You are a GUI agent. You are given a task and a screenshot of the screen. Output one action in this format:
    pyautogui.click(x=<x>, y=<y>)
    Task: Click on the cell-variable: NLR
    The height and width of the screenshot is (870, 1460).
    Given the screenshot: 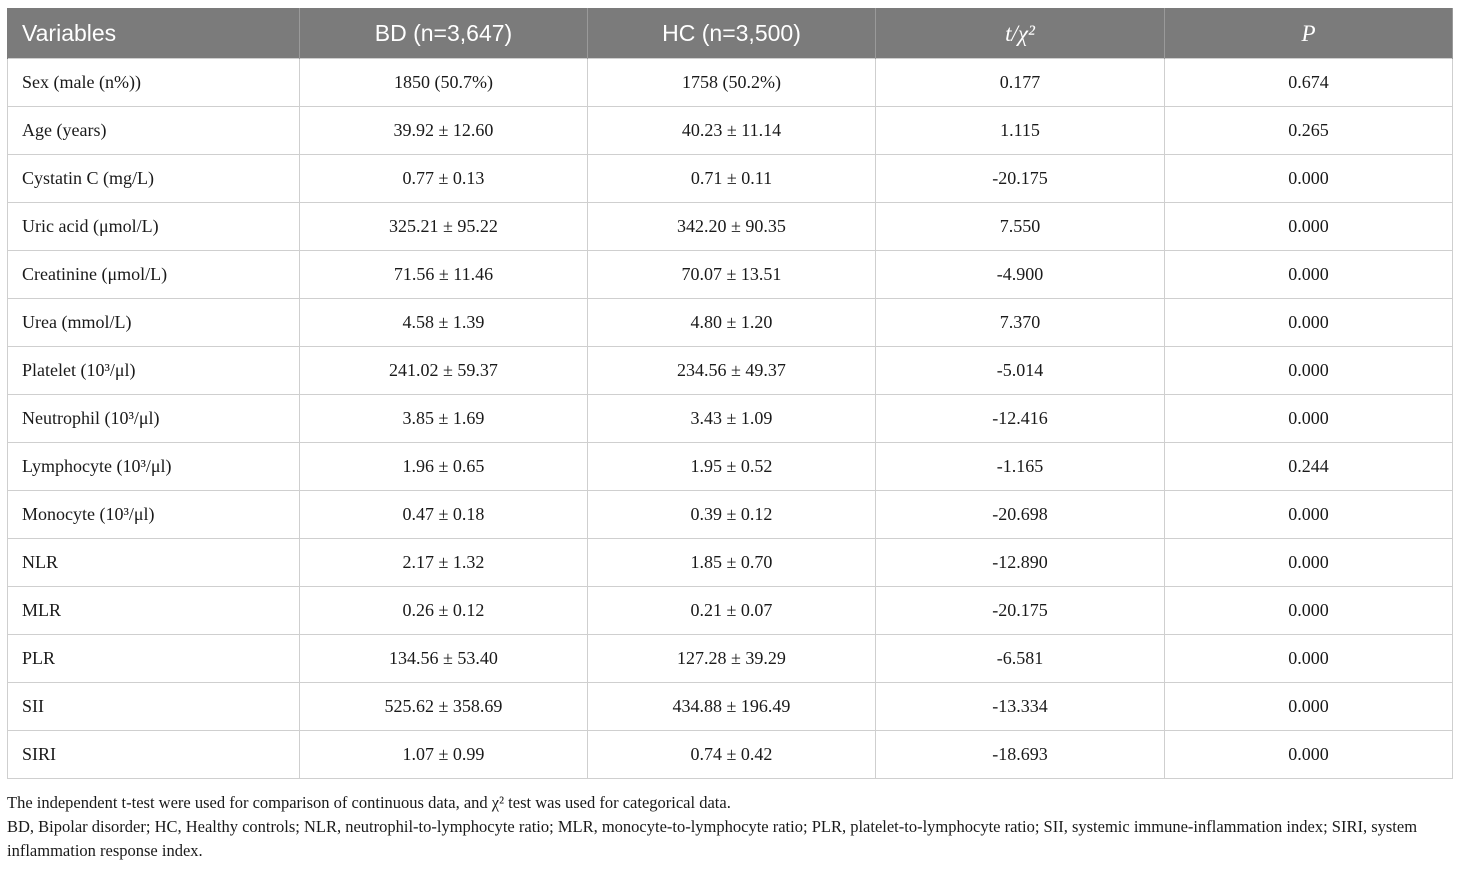 What is the action you would take?
    pyautogui.click(x=153, y=562)
    